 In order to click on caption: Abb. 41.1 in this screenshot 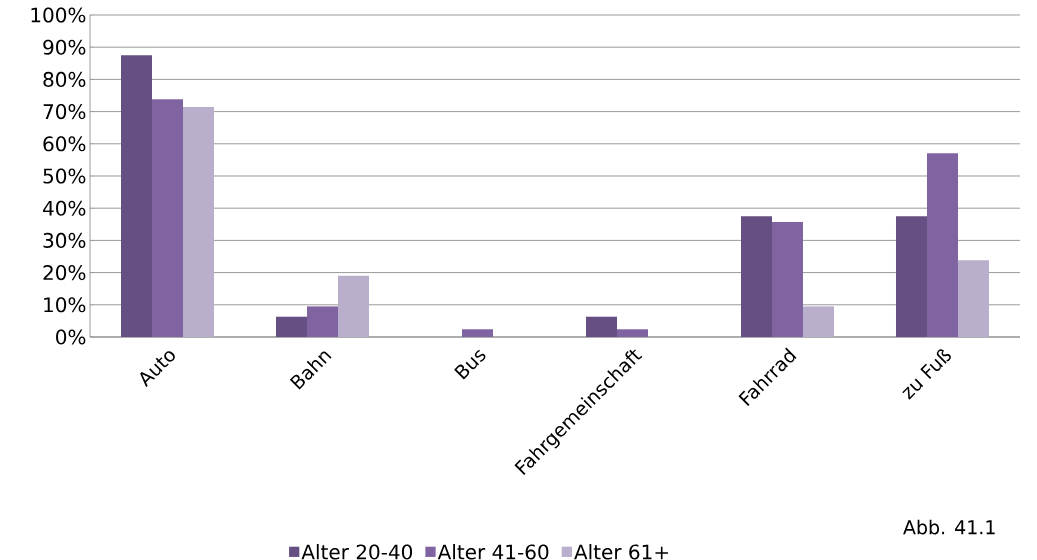, I will do `click(949, 527)`.